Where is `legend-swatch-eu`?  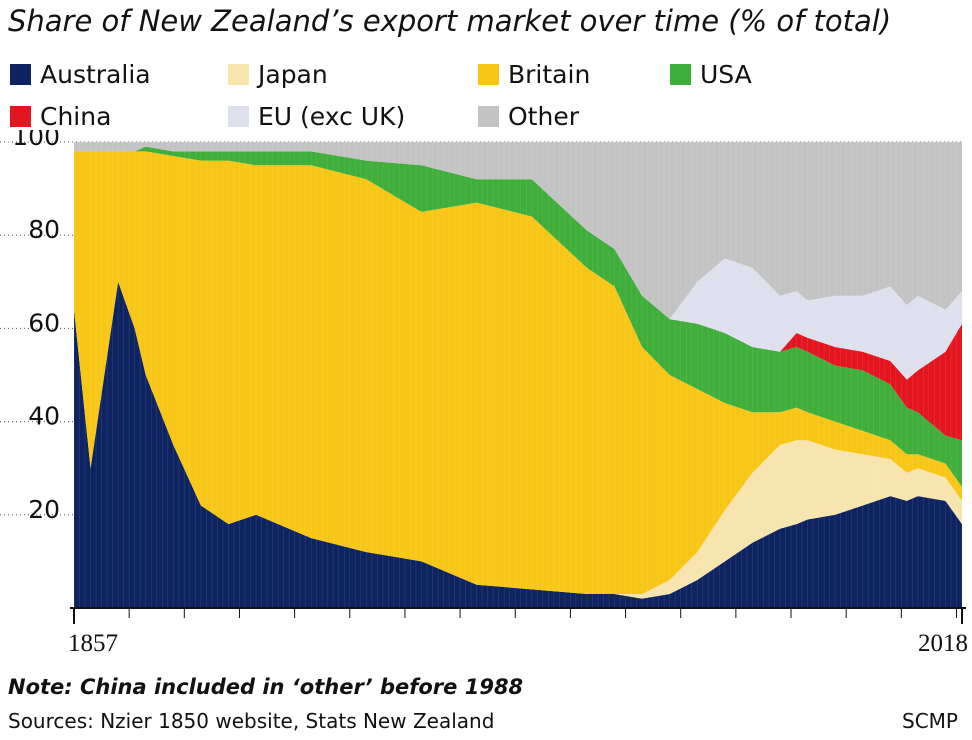
legend-swatch-eu is located at coordinates (238, 116).